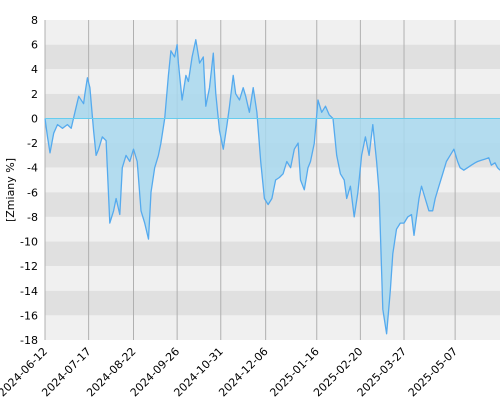  Describe the element at coordinates (29, 340) in the screenshot. I see `y-tick-label: -18` at that location.